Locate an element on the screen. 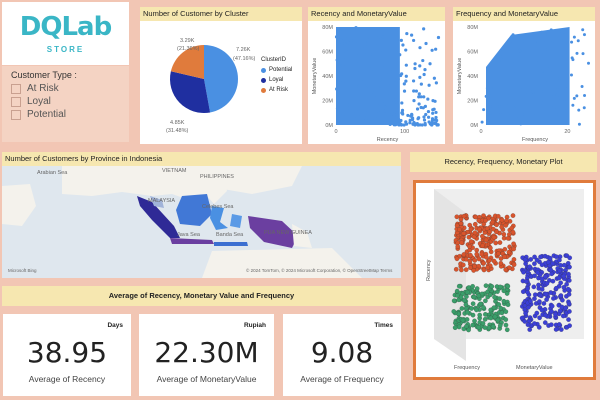 This screenshot has width=600, height=400. filter-option-potential: Potential is located at coordinates (65, 114).